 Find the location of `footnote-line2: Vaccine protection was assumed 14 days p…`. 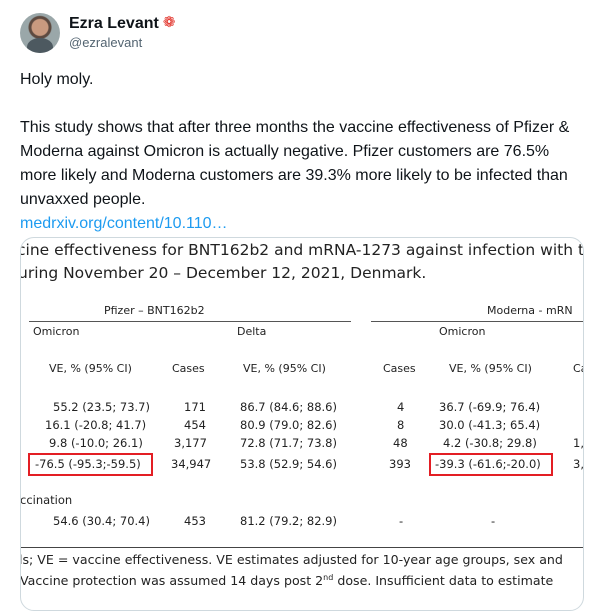

footnote-line2: Vaccine protection was assumed 14 days p… is located at coordinates (287, 580).